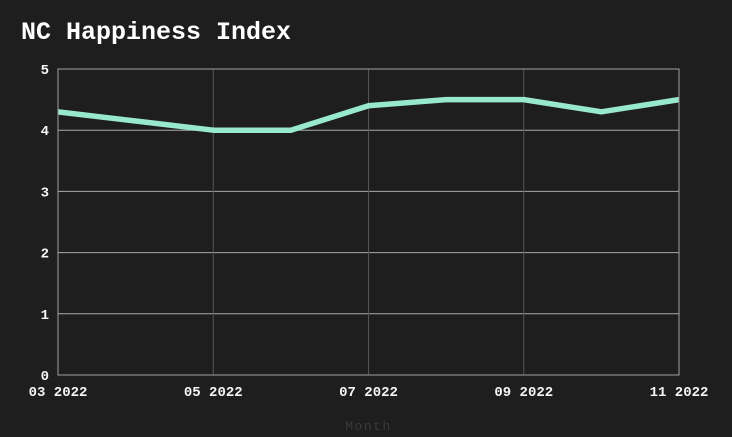 The height and width of the screenshot is (437, 732). I want to click on x-tick-label: 03 2022, so click(58, 393).